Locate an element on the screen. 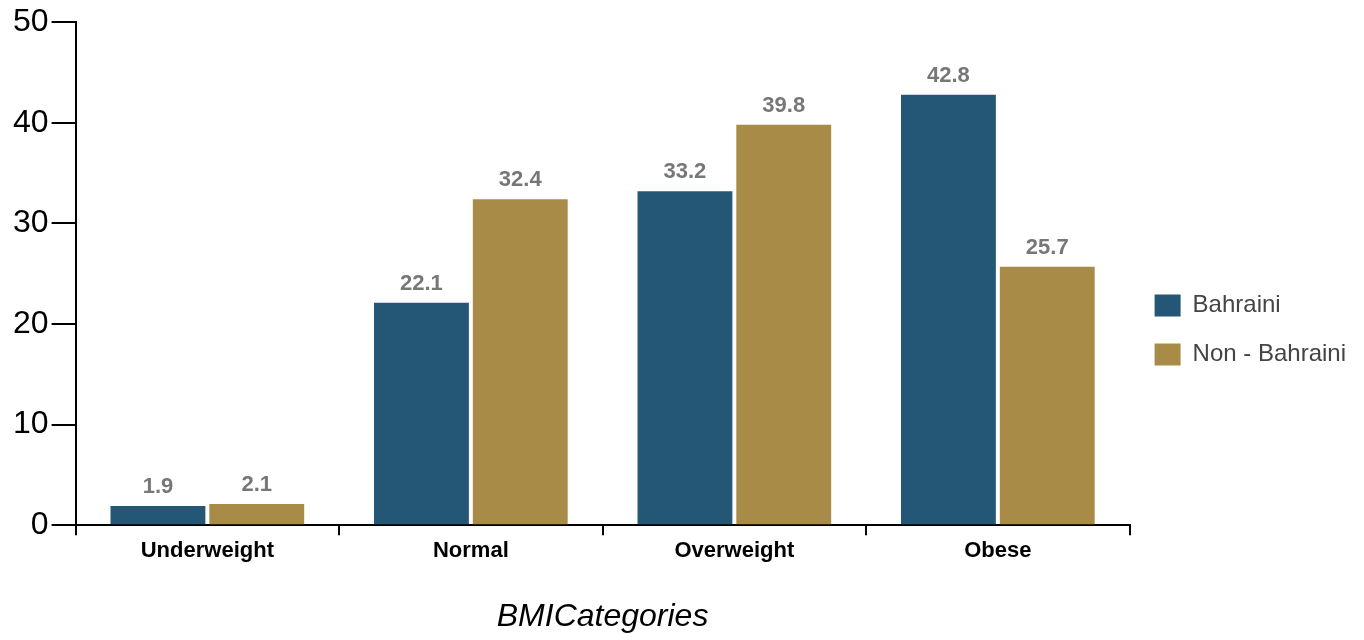 This screenshot has height=640, width=1364. y-tick-label: 40 is located at coordinates (31, 120).